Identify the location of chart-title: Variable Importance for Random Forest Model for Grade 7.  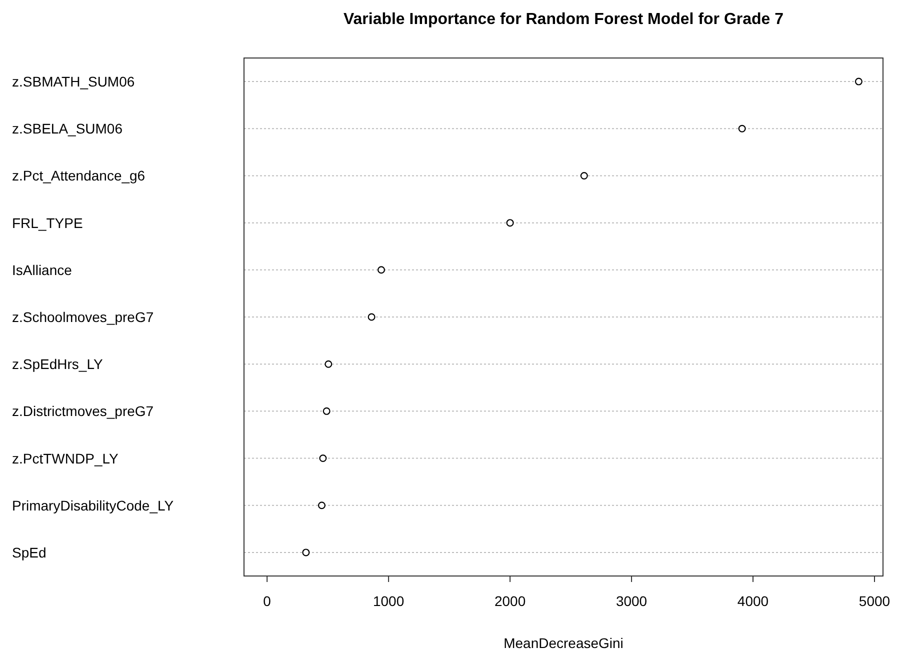
(563, 19).